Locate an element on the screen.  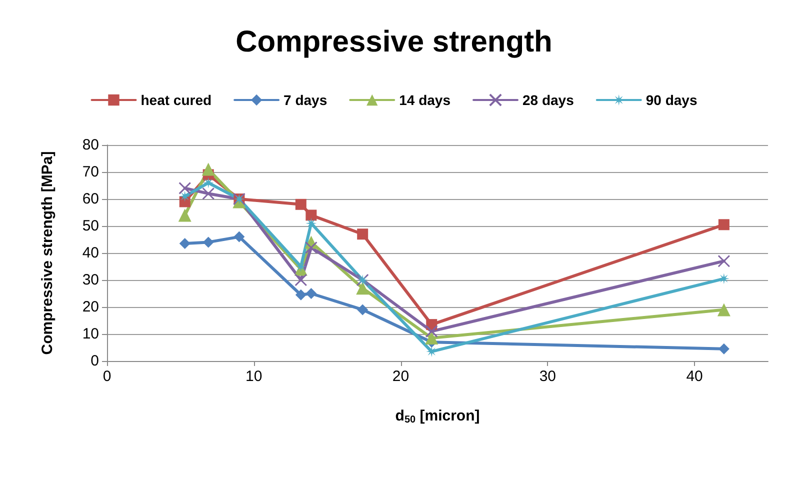
legend-label: 28 days is located at coordinates (548, 100).